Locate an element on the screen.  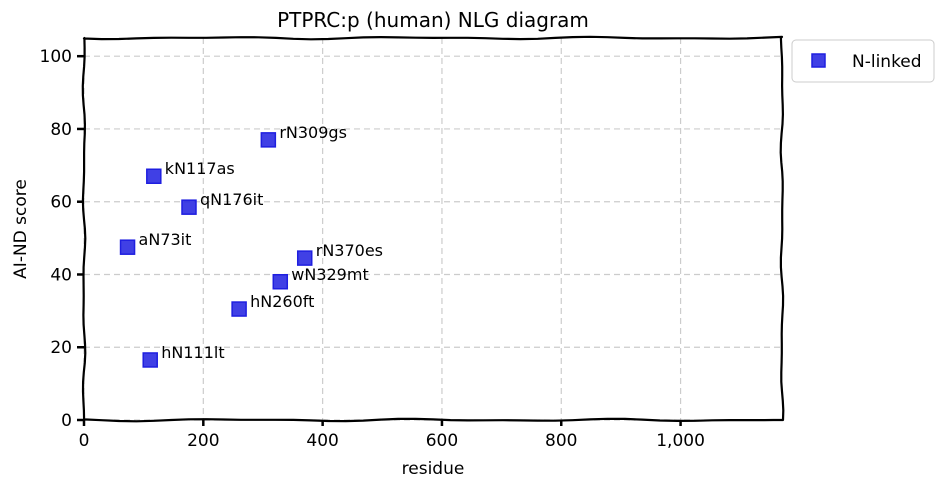
y-tick-label-5: 100 is located at coordinates (56, 57).